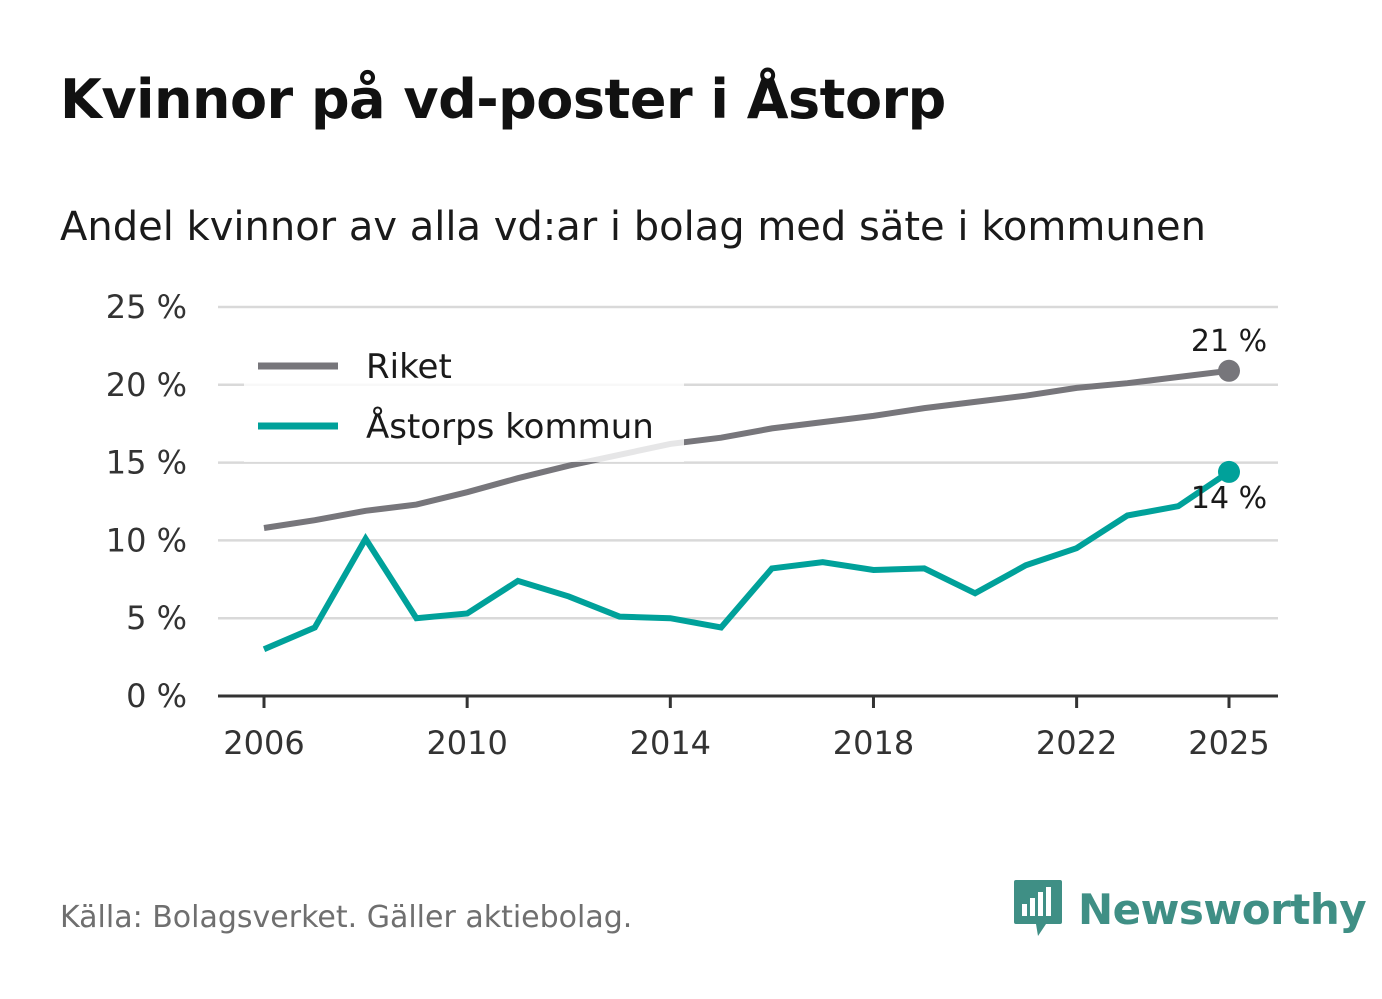 This screenshot has height=999, width=1382. I want to click on y-tick-label: 15 %, so click(146, 463).